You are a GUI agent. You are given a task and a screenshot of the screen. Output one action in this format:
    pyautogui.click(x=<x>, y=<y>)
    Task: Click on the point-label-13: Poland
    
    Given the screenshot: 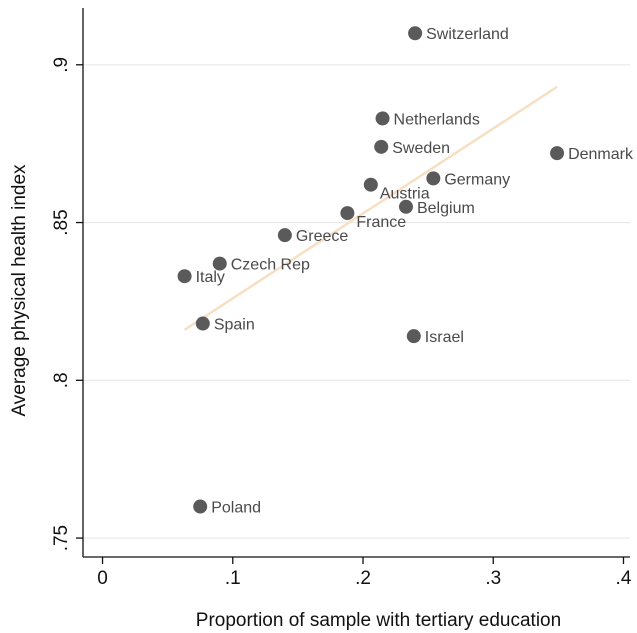 What is the action you would take?
    pyautogui.click(x=236, y=508)
    